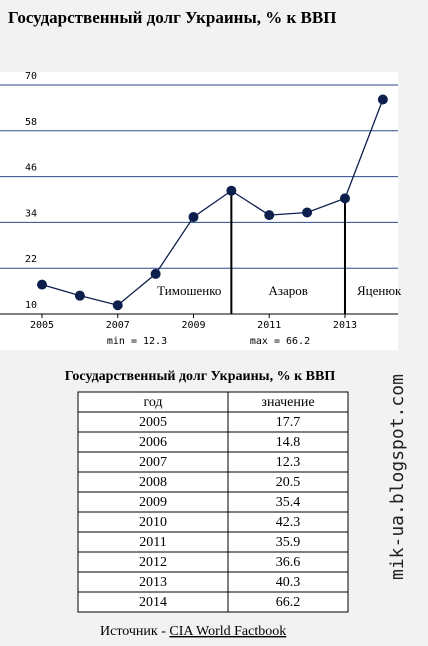  What do you see at coordinates (287, 402) in the screenshot?
I see `table-header: значение` at bounding box center [287, 402].